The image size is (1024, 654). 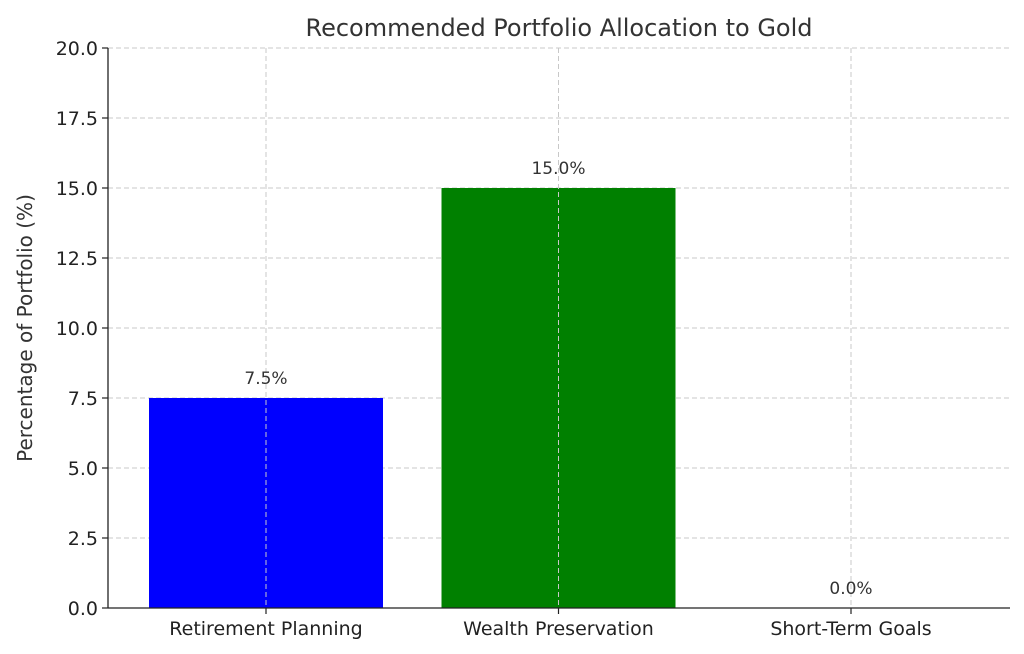 I want to click on x-tick-label: Retirement Planning, so click(x=265, y=629).